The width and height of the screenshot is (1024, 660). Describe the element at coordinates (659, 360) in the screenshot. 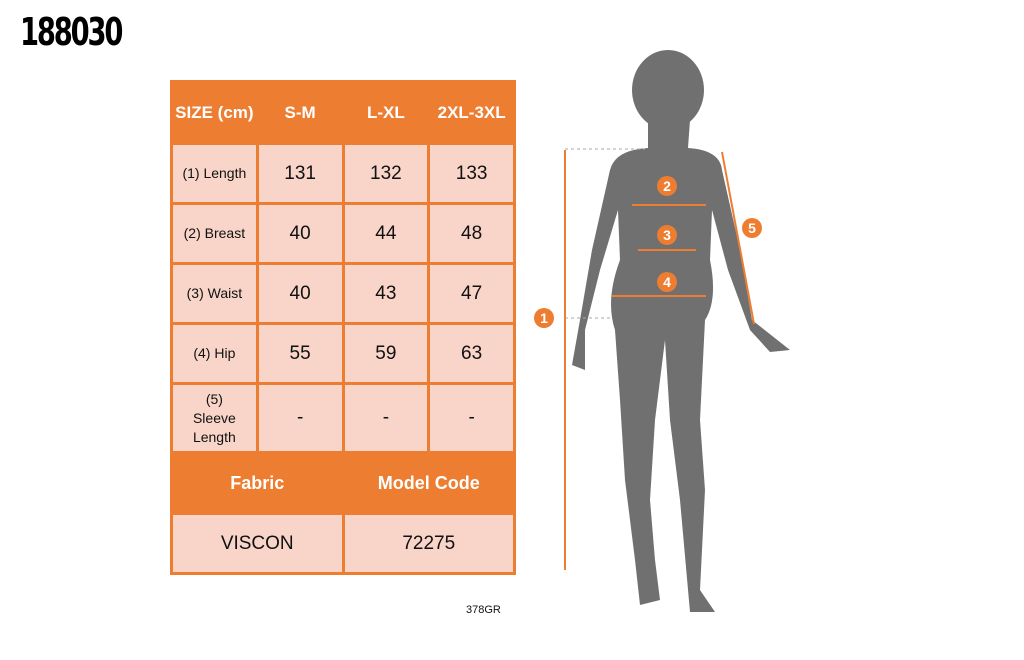

I see `measurement-lines` at that location.